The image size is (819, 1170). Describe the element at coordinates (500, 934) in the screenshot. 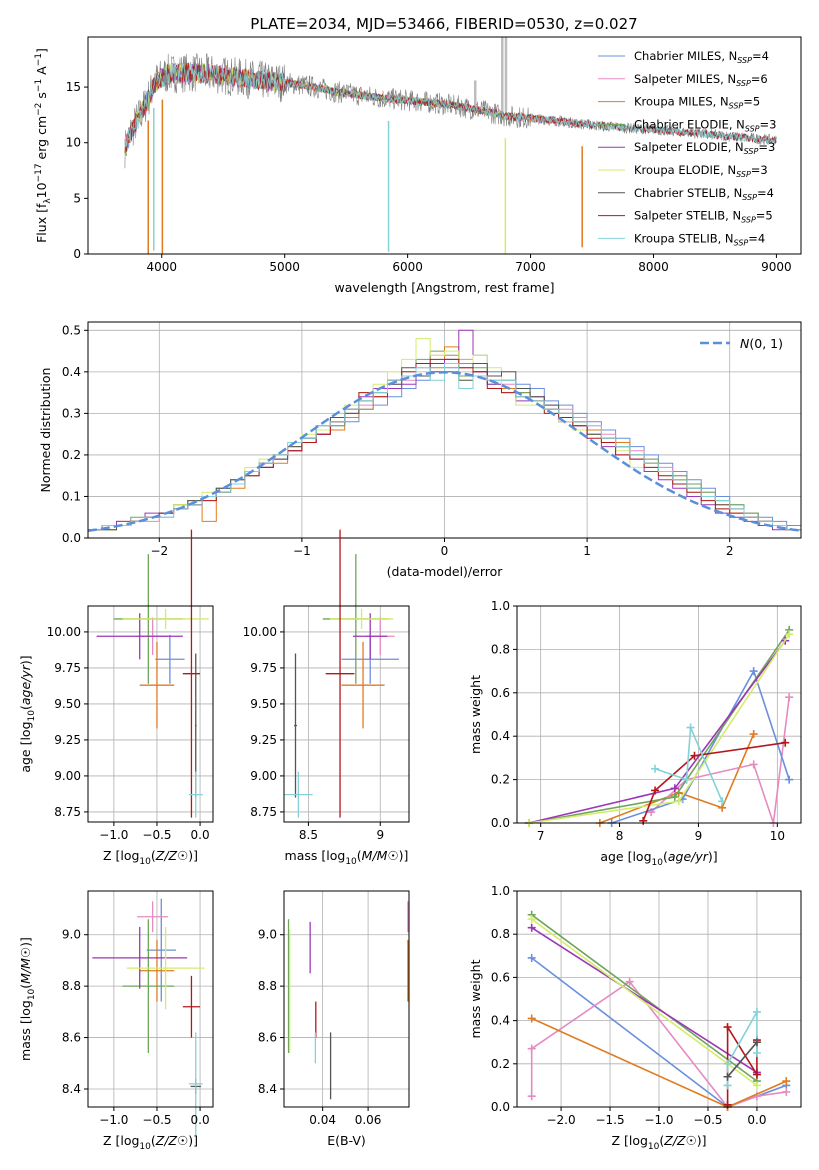

I see `y-tick-label: 0.8` at that location.